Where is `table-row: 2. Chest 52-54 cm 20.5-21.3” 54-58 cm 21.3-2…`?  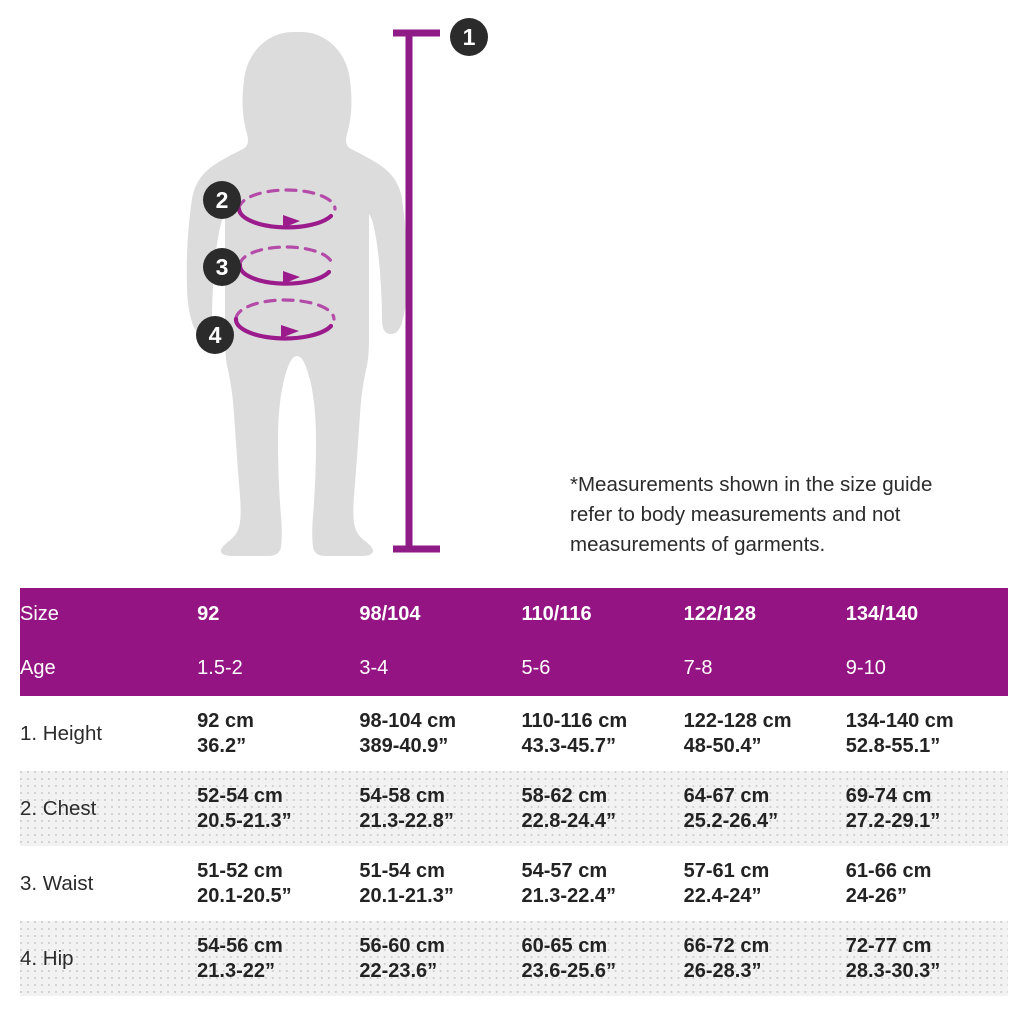
table-row: 2. Chest 52-54 cm 20.5-21.3” 54-58 cm 21.3-2… is located at coordinates (514, 808).